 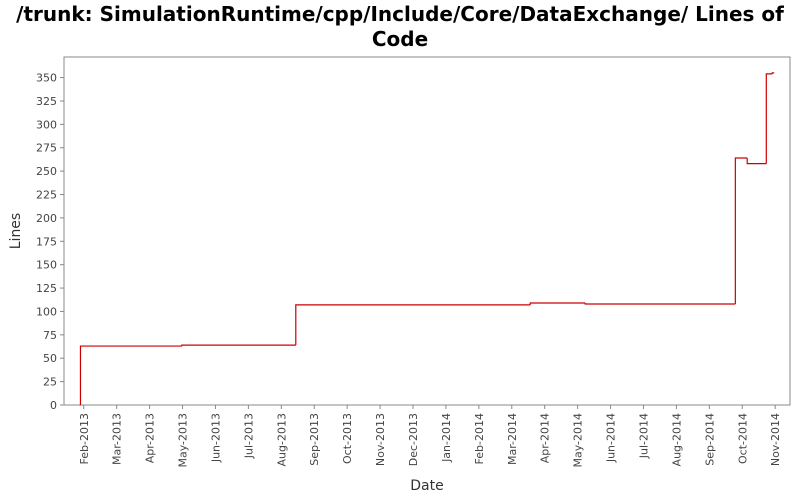 I want to click on y-tick-label: 200, so click(x=46, y=218).